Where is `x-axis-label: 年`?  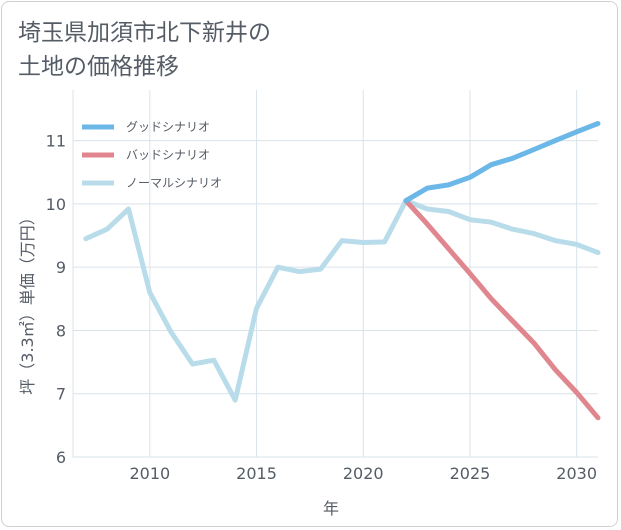 x-axis-label: 年 is located at coordinates (331, 508).